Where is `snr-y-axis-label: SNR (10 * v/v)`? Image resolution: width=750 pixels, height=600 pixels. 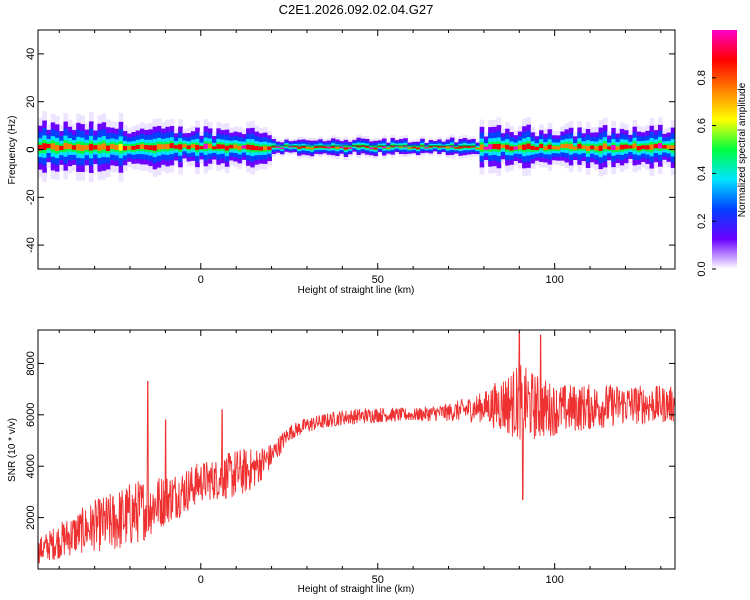 snr-y-axis-label: SNR (10 * v/v) is located at coordinates (12, 450).